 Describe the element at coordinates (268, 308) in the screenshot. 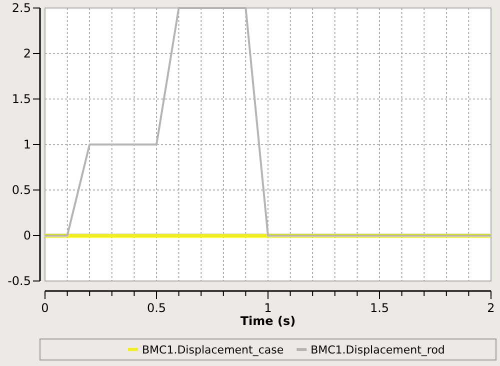

I see `x-tick-label: 1` at that location.